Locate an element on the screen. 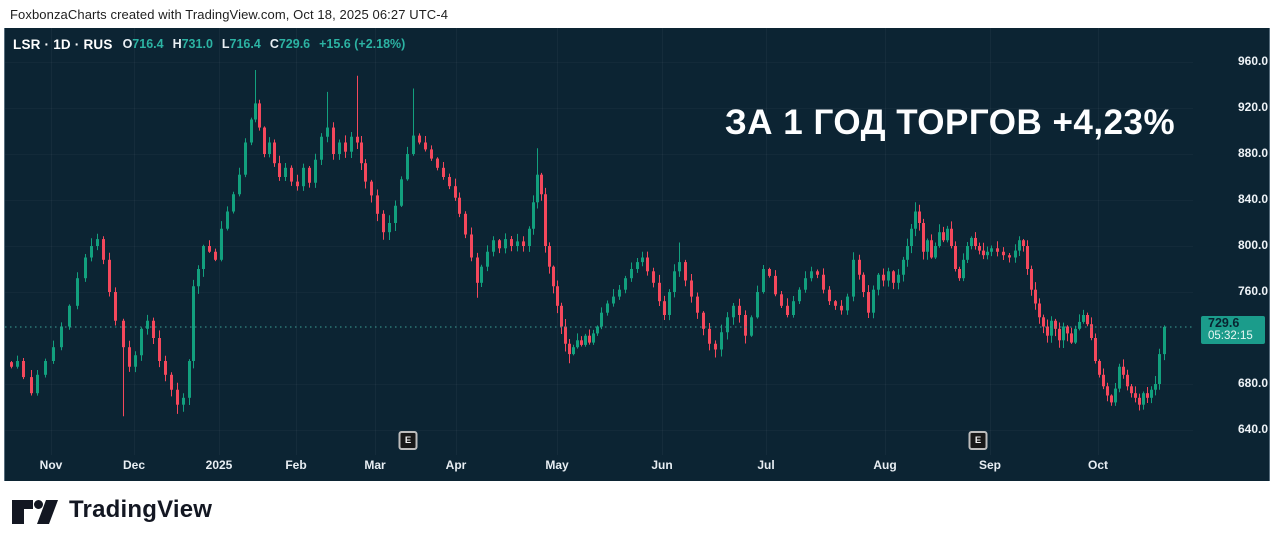 The height and width of the screenshot is (541, 1281). price-tick-label: 880.0 is located at coordinates (1253, 153).